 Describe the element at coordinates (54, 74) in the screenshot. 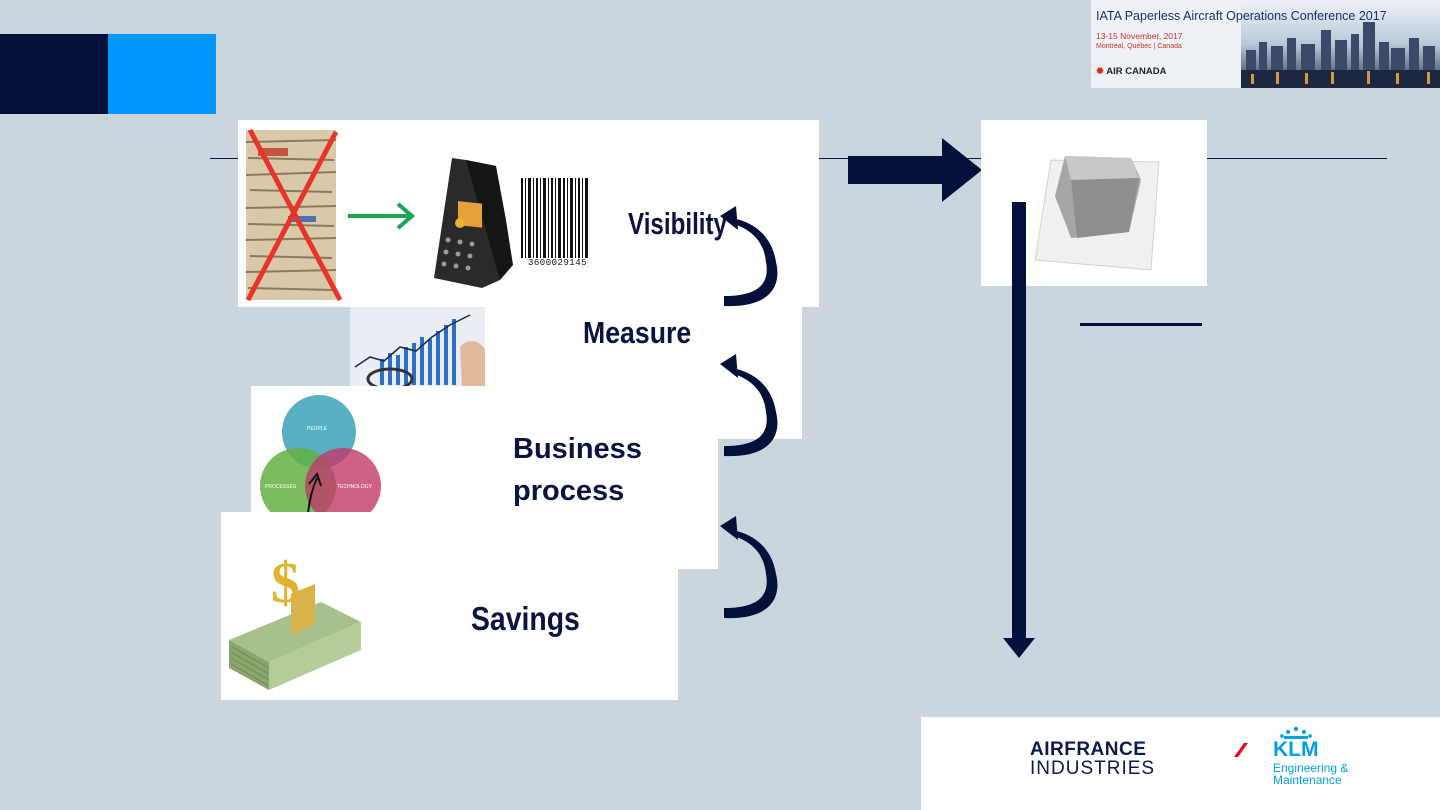

I see `title-block-dark` at that location.